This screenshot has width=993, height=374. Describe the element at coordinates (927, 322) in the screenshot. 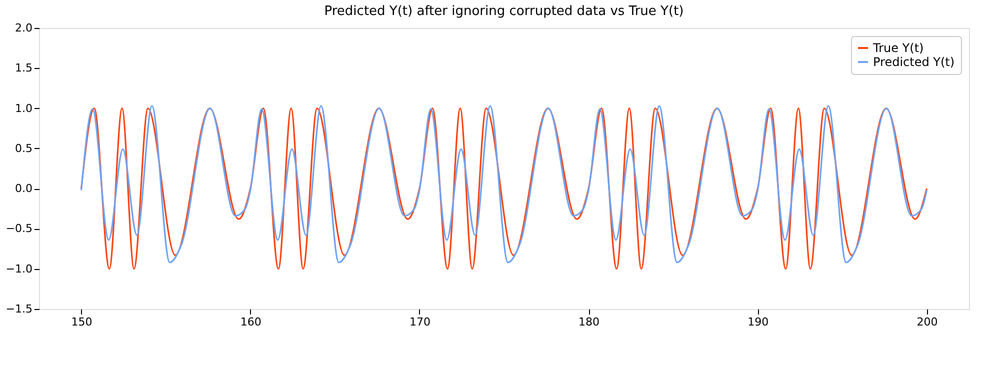

I see `x-tick-label: 200` at that location.